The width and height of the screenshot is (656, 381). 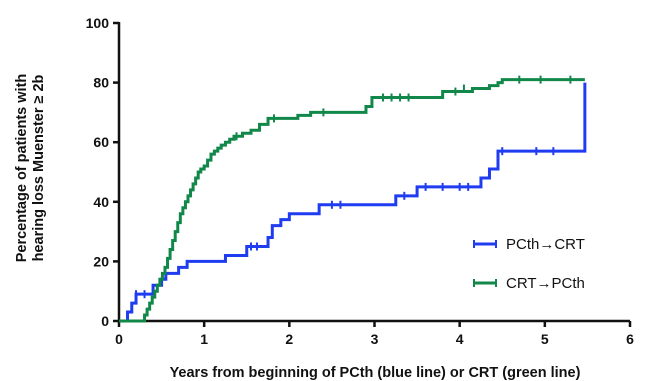 What do you see at coordinates (101, 83) in the screenshot?
I see `y-tick-label-80: 80` at bounding box center [101, 83].